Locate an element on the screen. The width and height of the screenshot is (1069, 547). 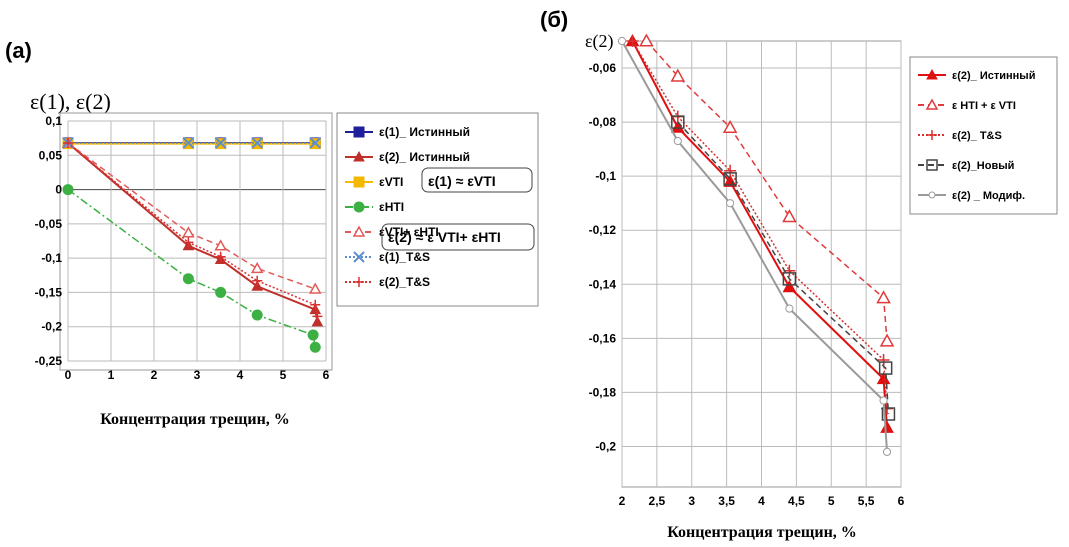
panel-a-y-ticks: 0,1 0,05 0 -0,05 -0,1 -0,15 -0,2 -0,25 is located at coordinates (49, 241).